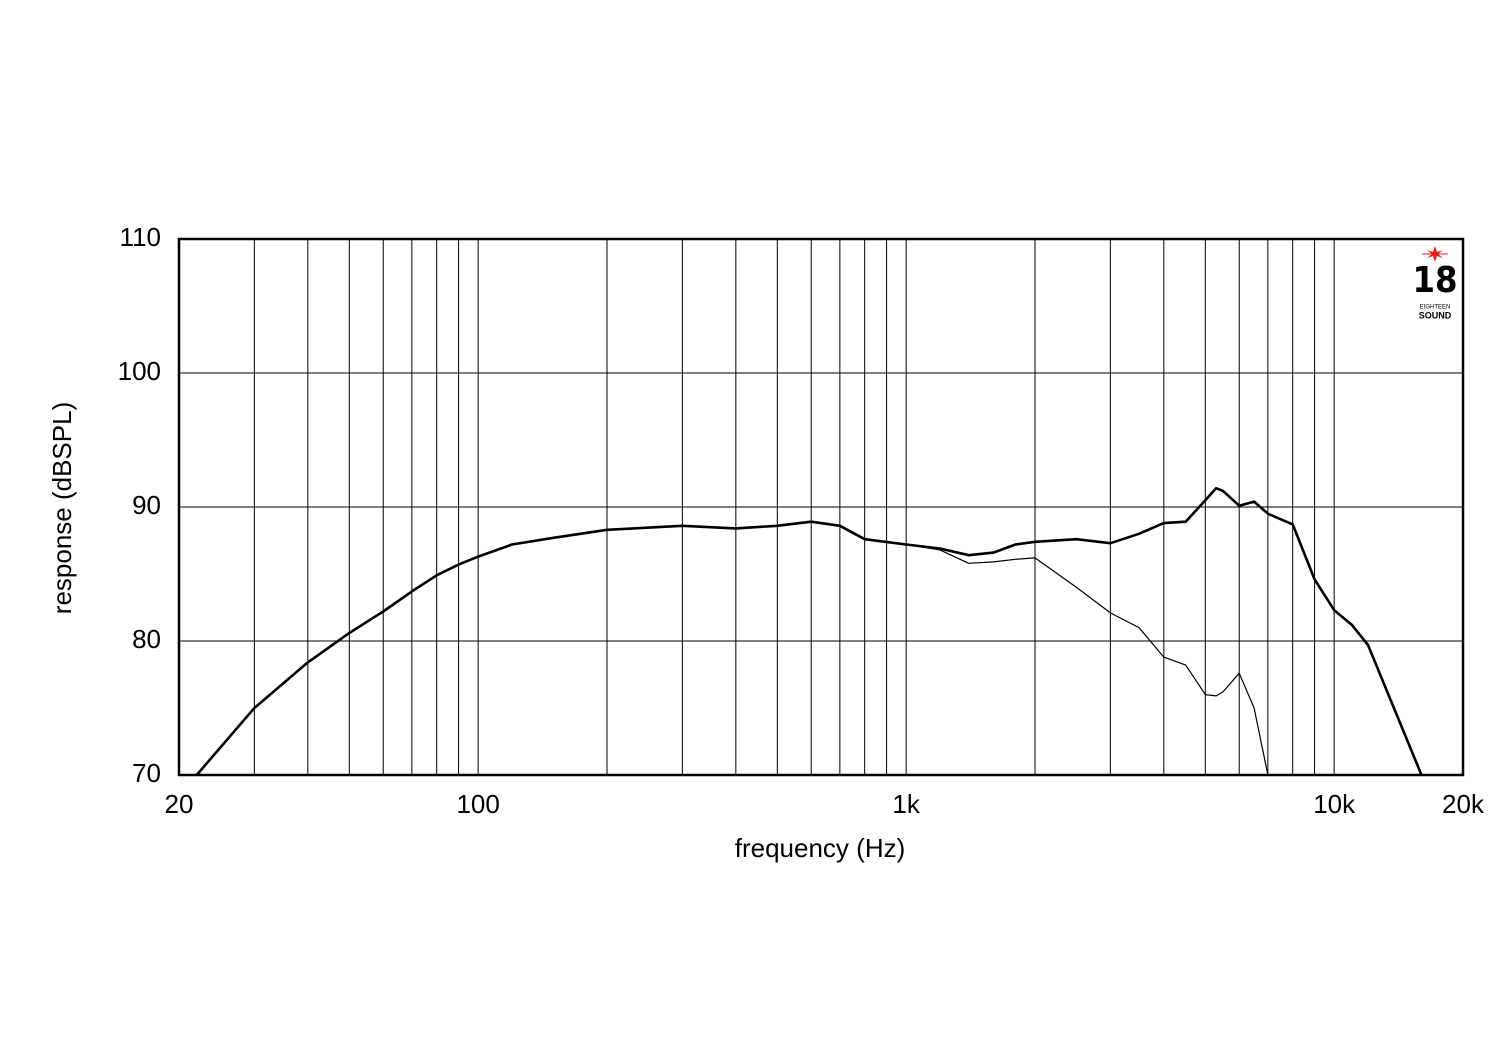  Describe the element at coordinates (1435, 315) in the screenshot. I see `logo-line2: SOUND` at that location.